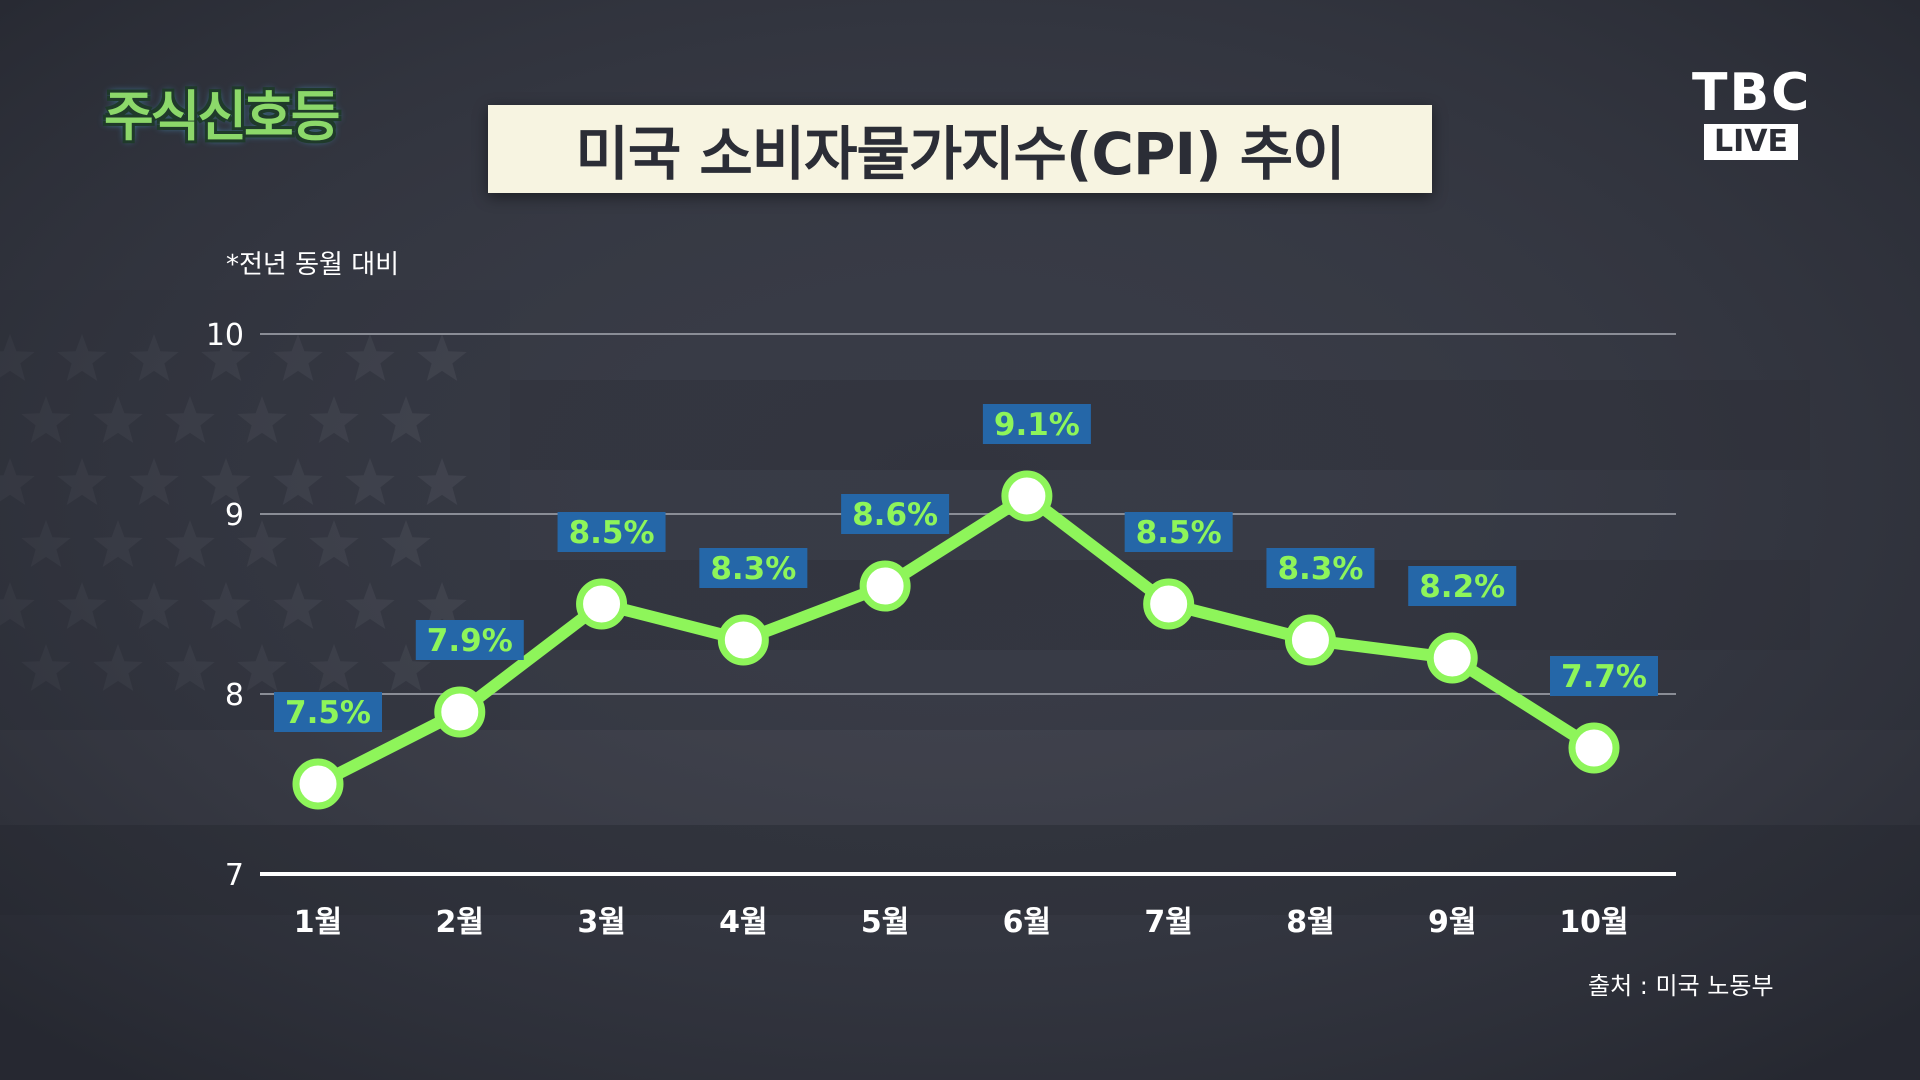 This screenshot has width=1920, height=1080. I want to click on y-tick-label: 7, so click(234, 875).